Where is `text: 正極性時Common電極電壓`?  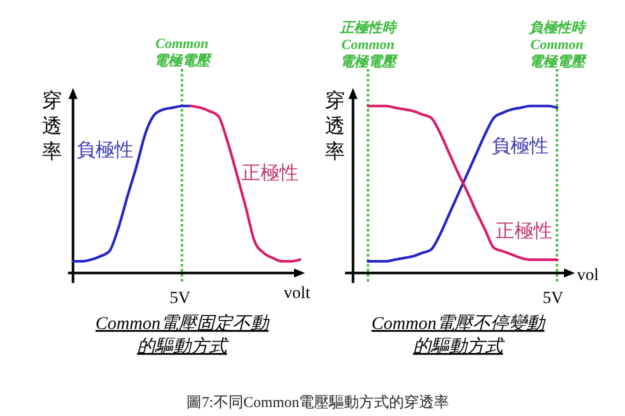 text: 正極性時Common電極電壓 is located at coordinates (369, 45).